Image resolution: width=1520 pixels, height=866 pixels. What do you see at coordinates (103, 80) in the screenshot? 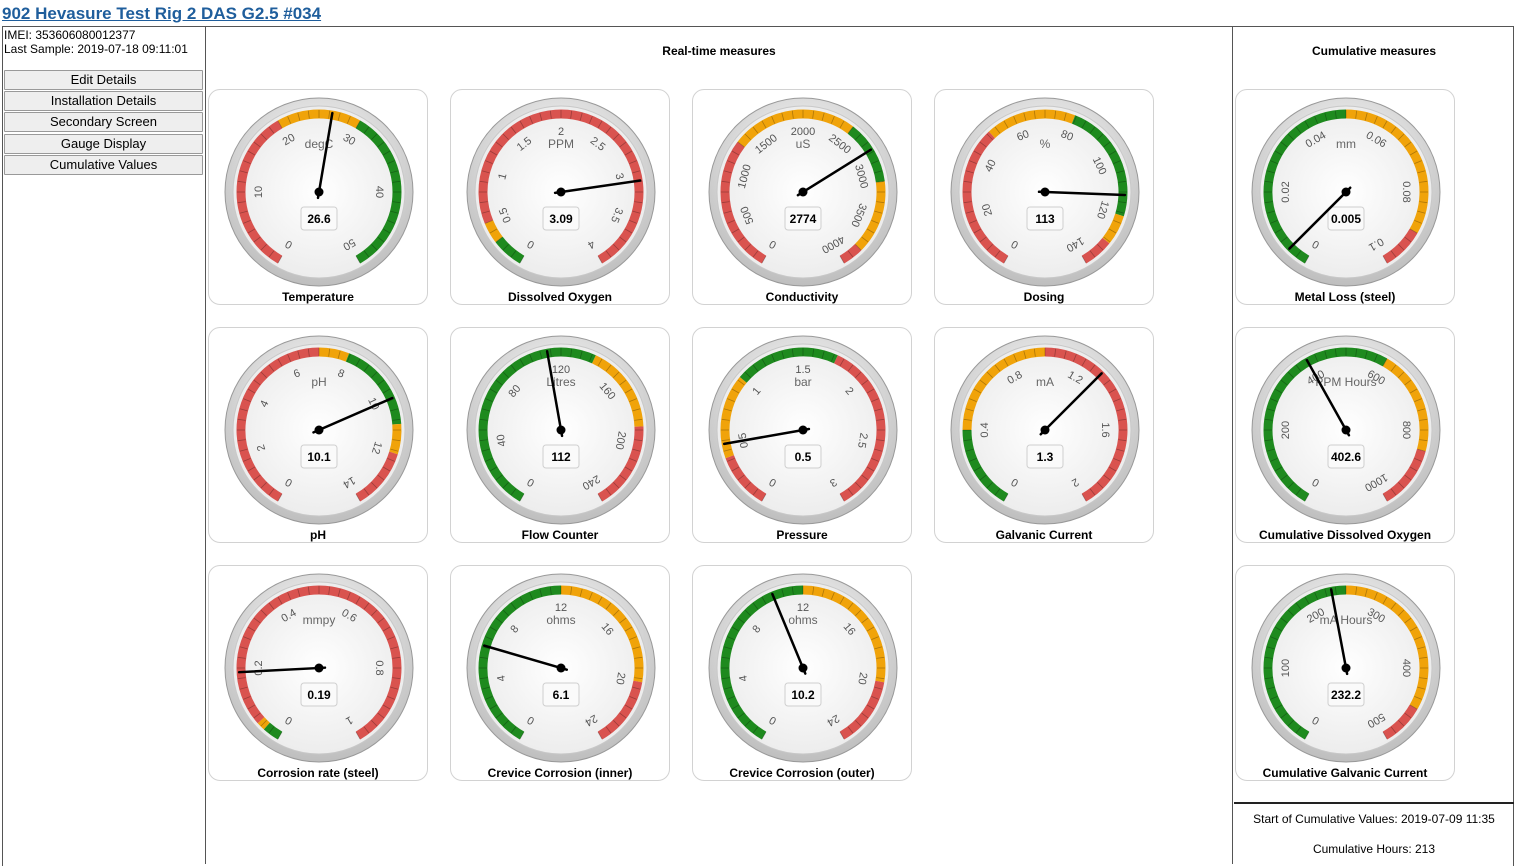
I see `edit-details-button: Edit Details` at bounding box center [103, 80].